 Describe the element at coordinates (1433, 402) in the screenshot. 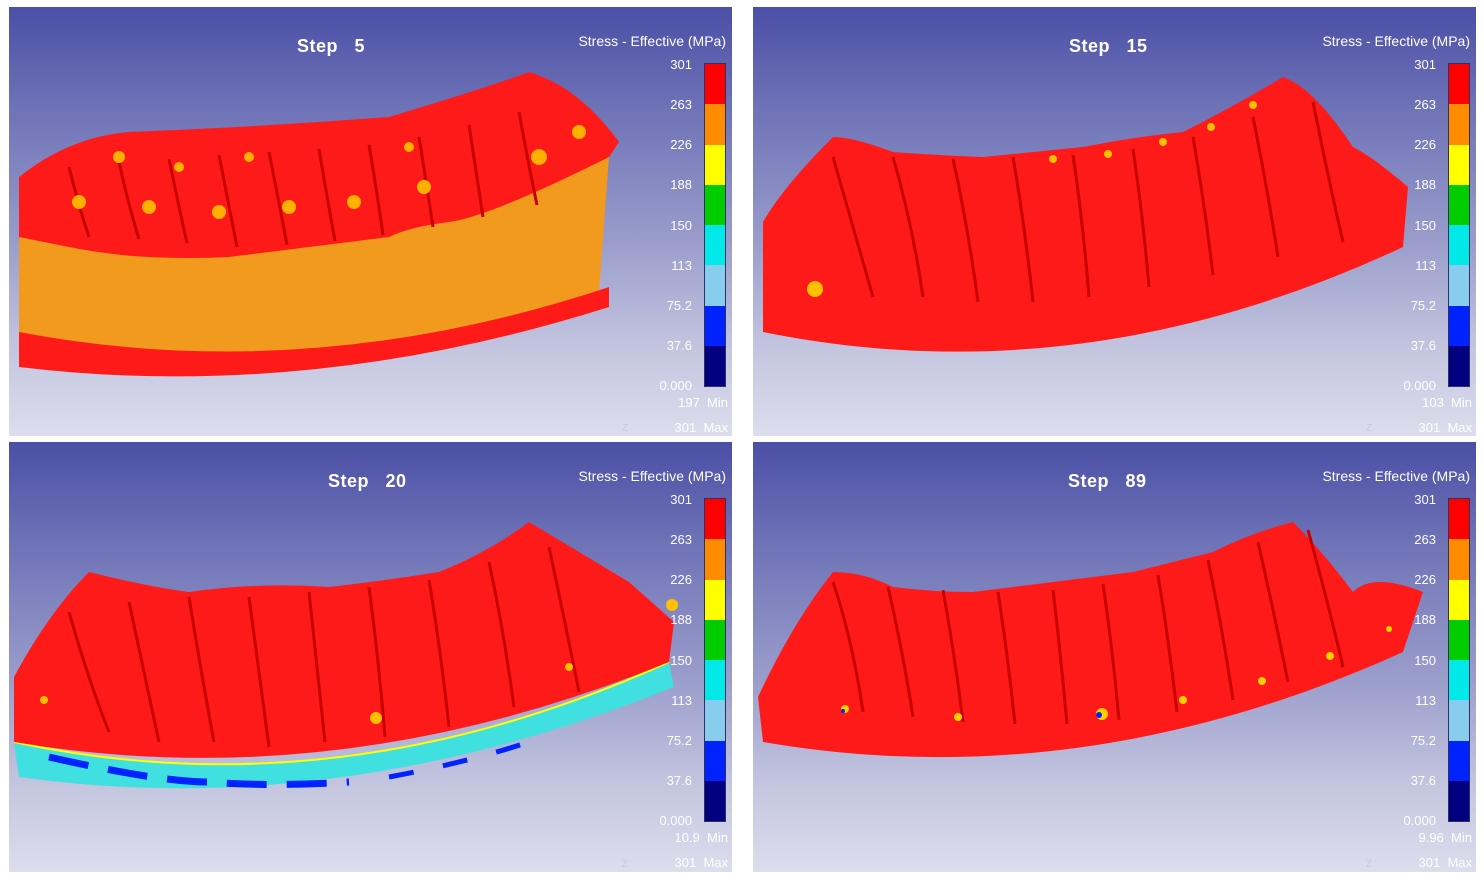

I see `min-value: 103` at that location.